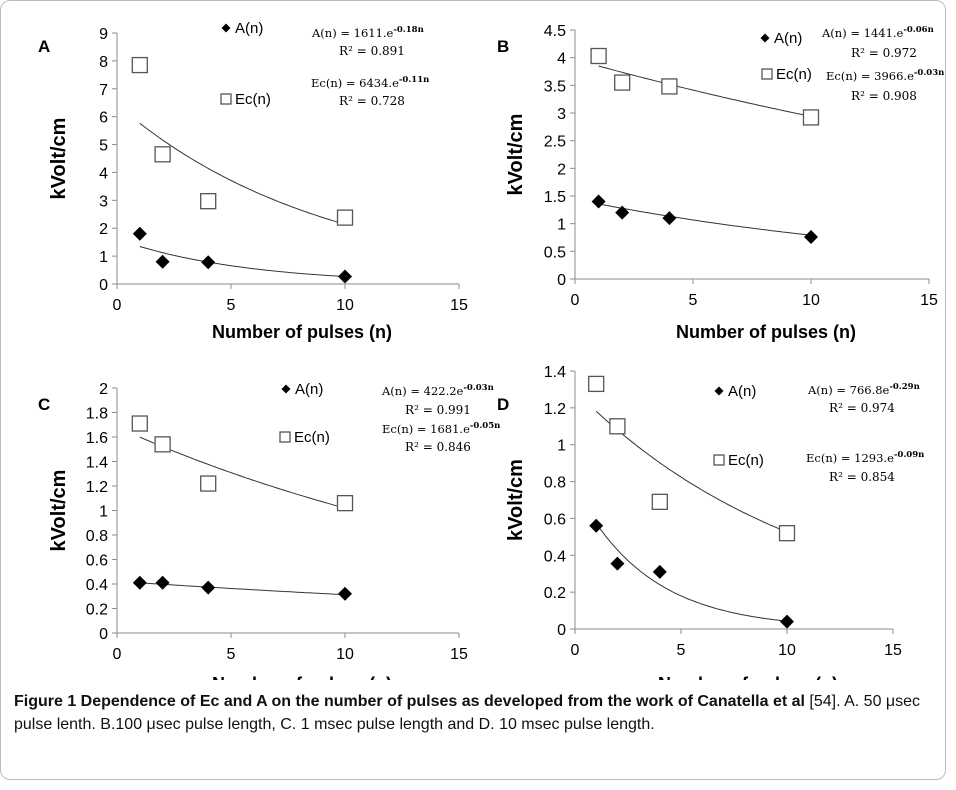  Describe the element at coordinates (44, 404) in the screenshot. I see `panel-label: C` at that location.